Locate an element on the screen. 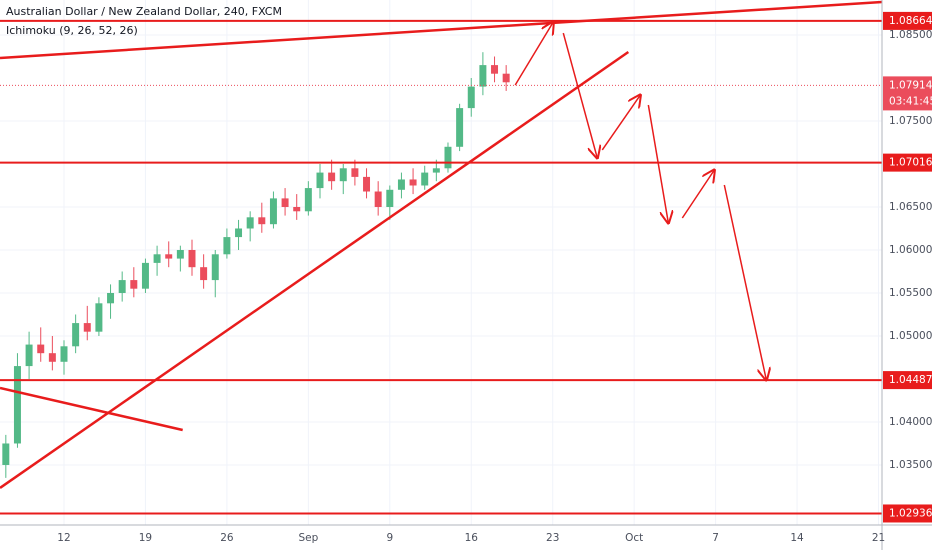 Image resolution: width=932 pixels, height=550 pixels. last-price-label: 1.07914 is located at coordinates (910, 85).